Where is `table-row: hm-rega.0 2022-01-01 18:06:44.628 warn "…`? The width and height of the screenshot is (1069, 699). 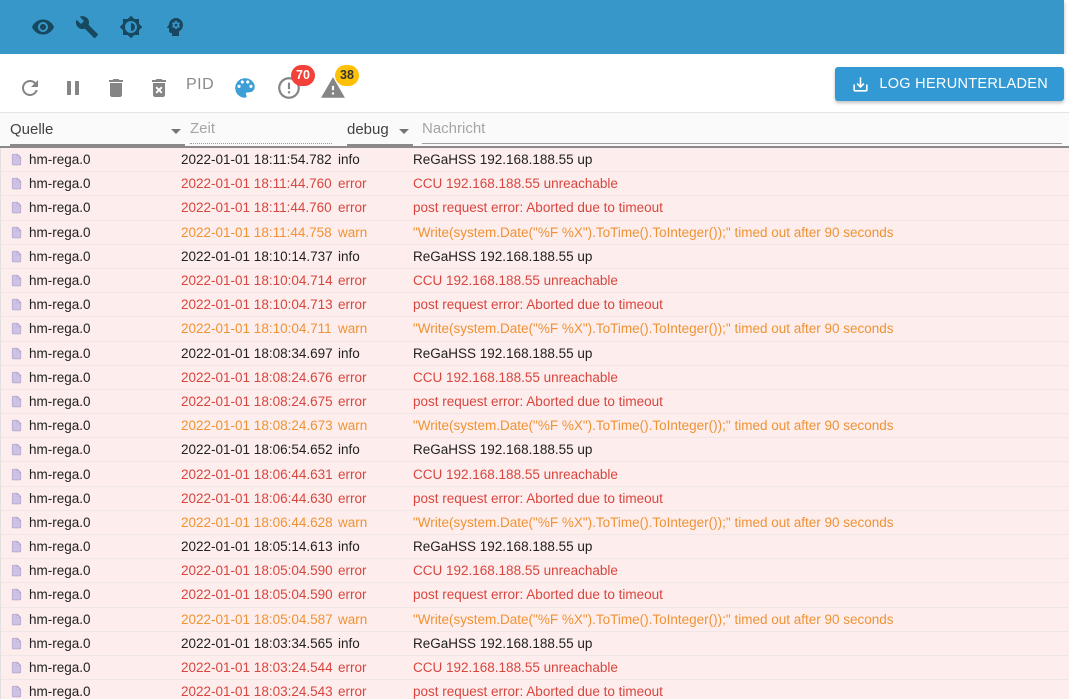 table-row: hm-rega.0 2022-01-01 18:06:44.628 warn "… is located at coordinates (535, 522).